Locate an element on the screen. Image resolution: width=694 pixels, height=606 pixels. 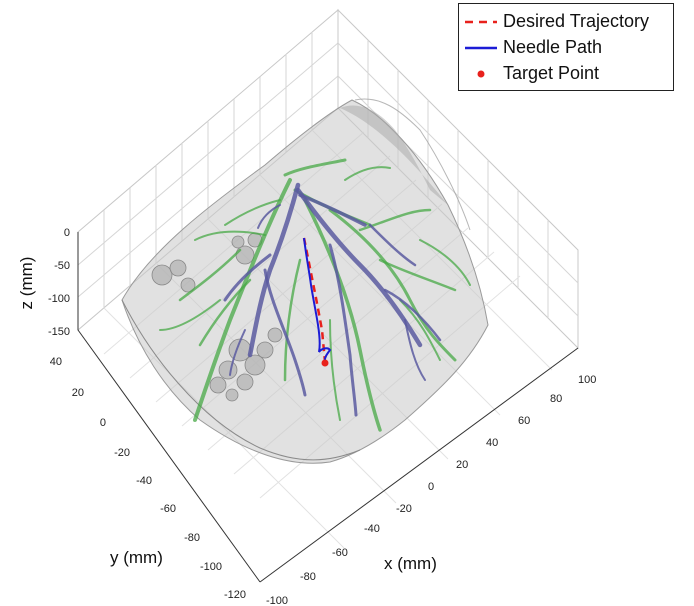
x-tick-label: 80 is located at coordinates (556, 399).